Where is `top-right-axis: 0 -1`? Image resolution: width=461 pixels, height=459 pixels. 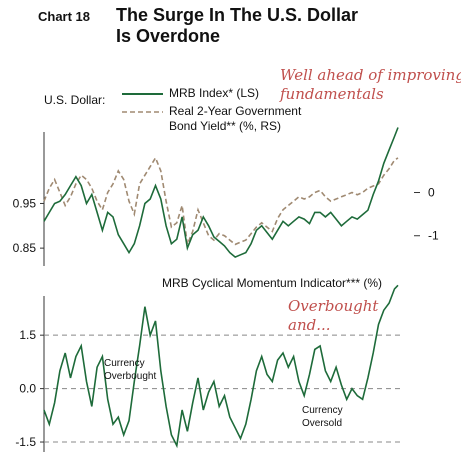
top-right-axis: 0 -1 is located at coordinates (426, 214).